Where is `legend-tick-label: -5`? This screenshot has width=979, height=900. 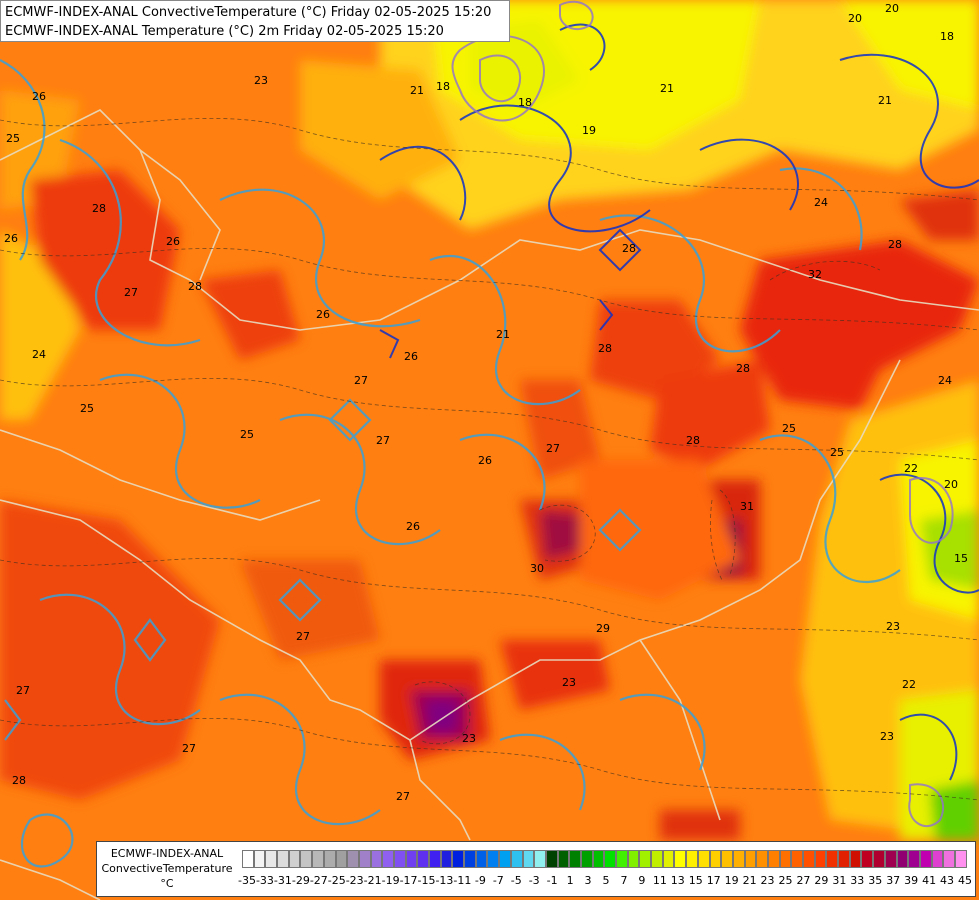
legend-tick-label: -5 is located at coordinates (516, 880).